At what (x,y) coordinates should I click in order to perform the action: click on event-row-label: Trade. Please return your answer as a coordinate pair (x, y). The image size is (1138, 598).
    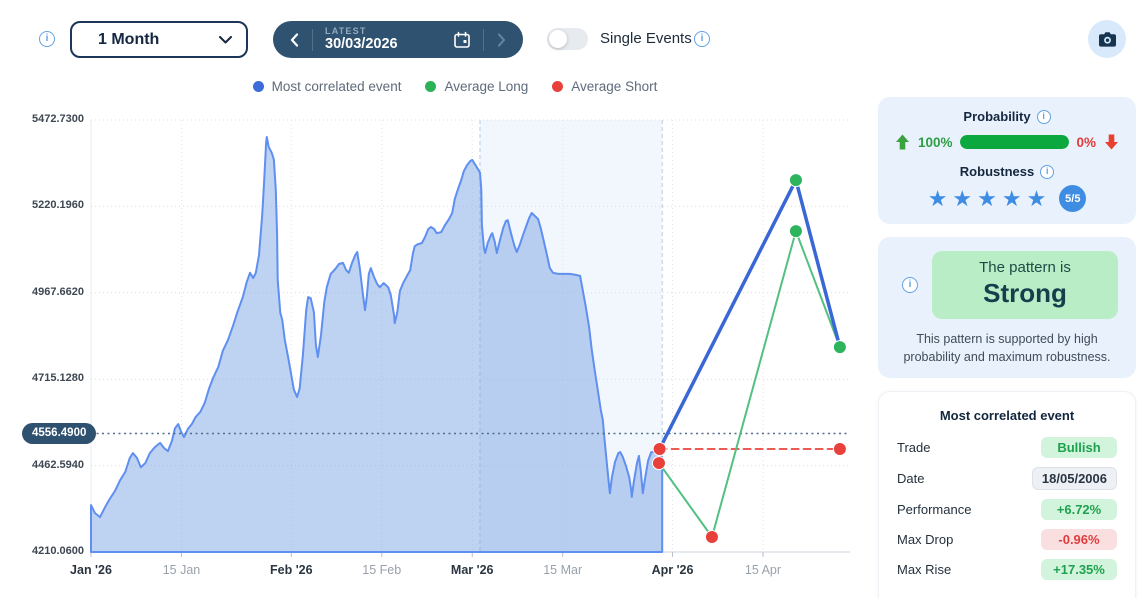
    Looking at the image, I should click on (914, 448).